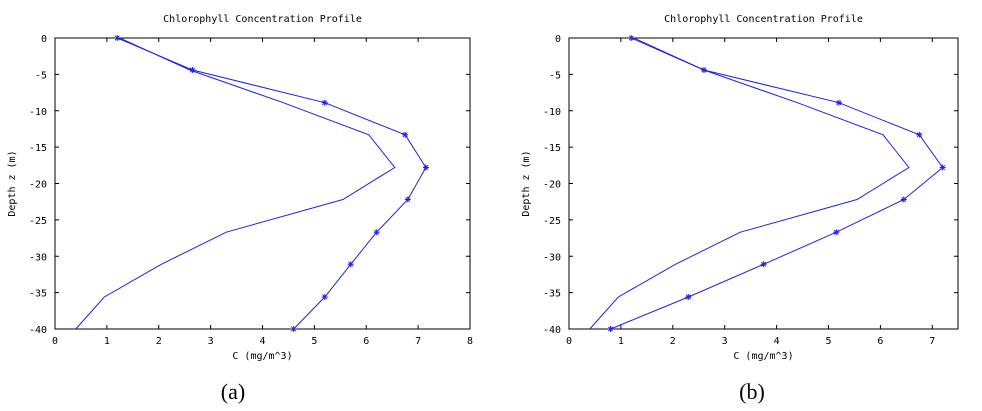 The width and height of the screenshot is (982, 411). What do you see at coordinates (470, 341) in the screenshot?
I see `x-tick-label: 8` at bounding box center [470, 341].